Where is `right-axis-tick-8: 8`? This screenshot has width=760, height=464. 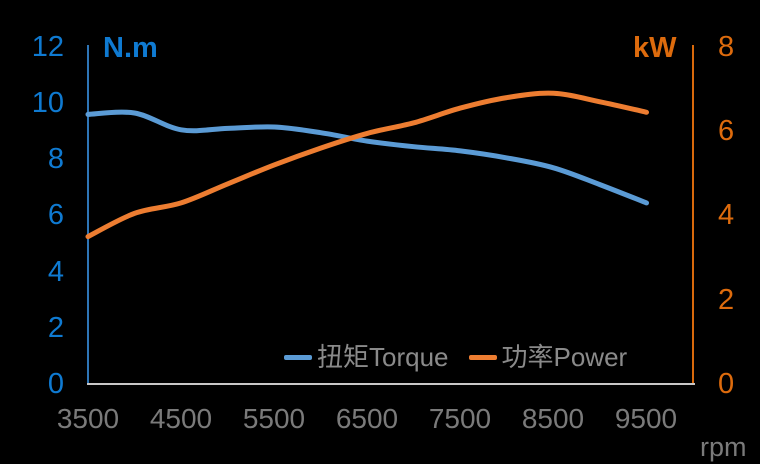 right-axis-tick-8: 8 is located at coordinates (726, 47).